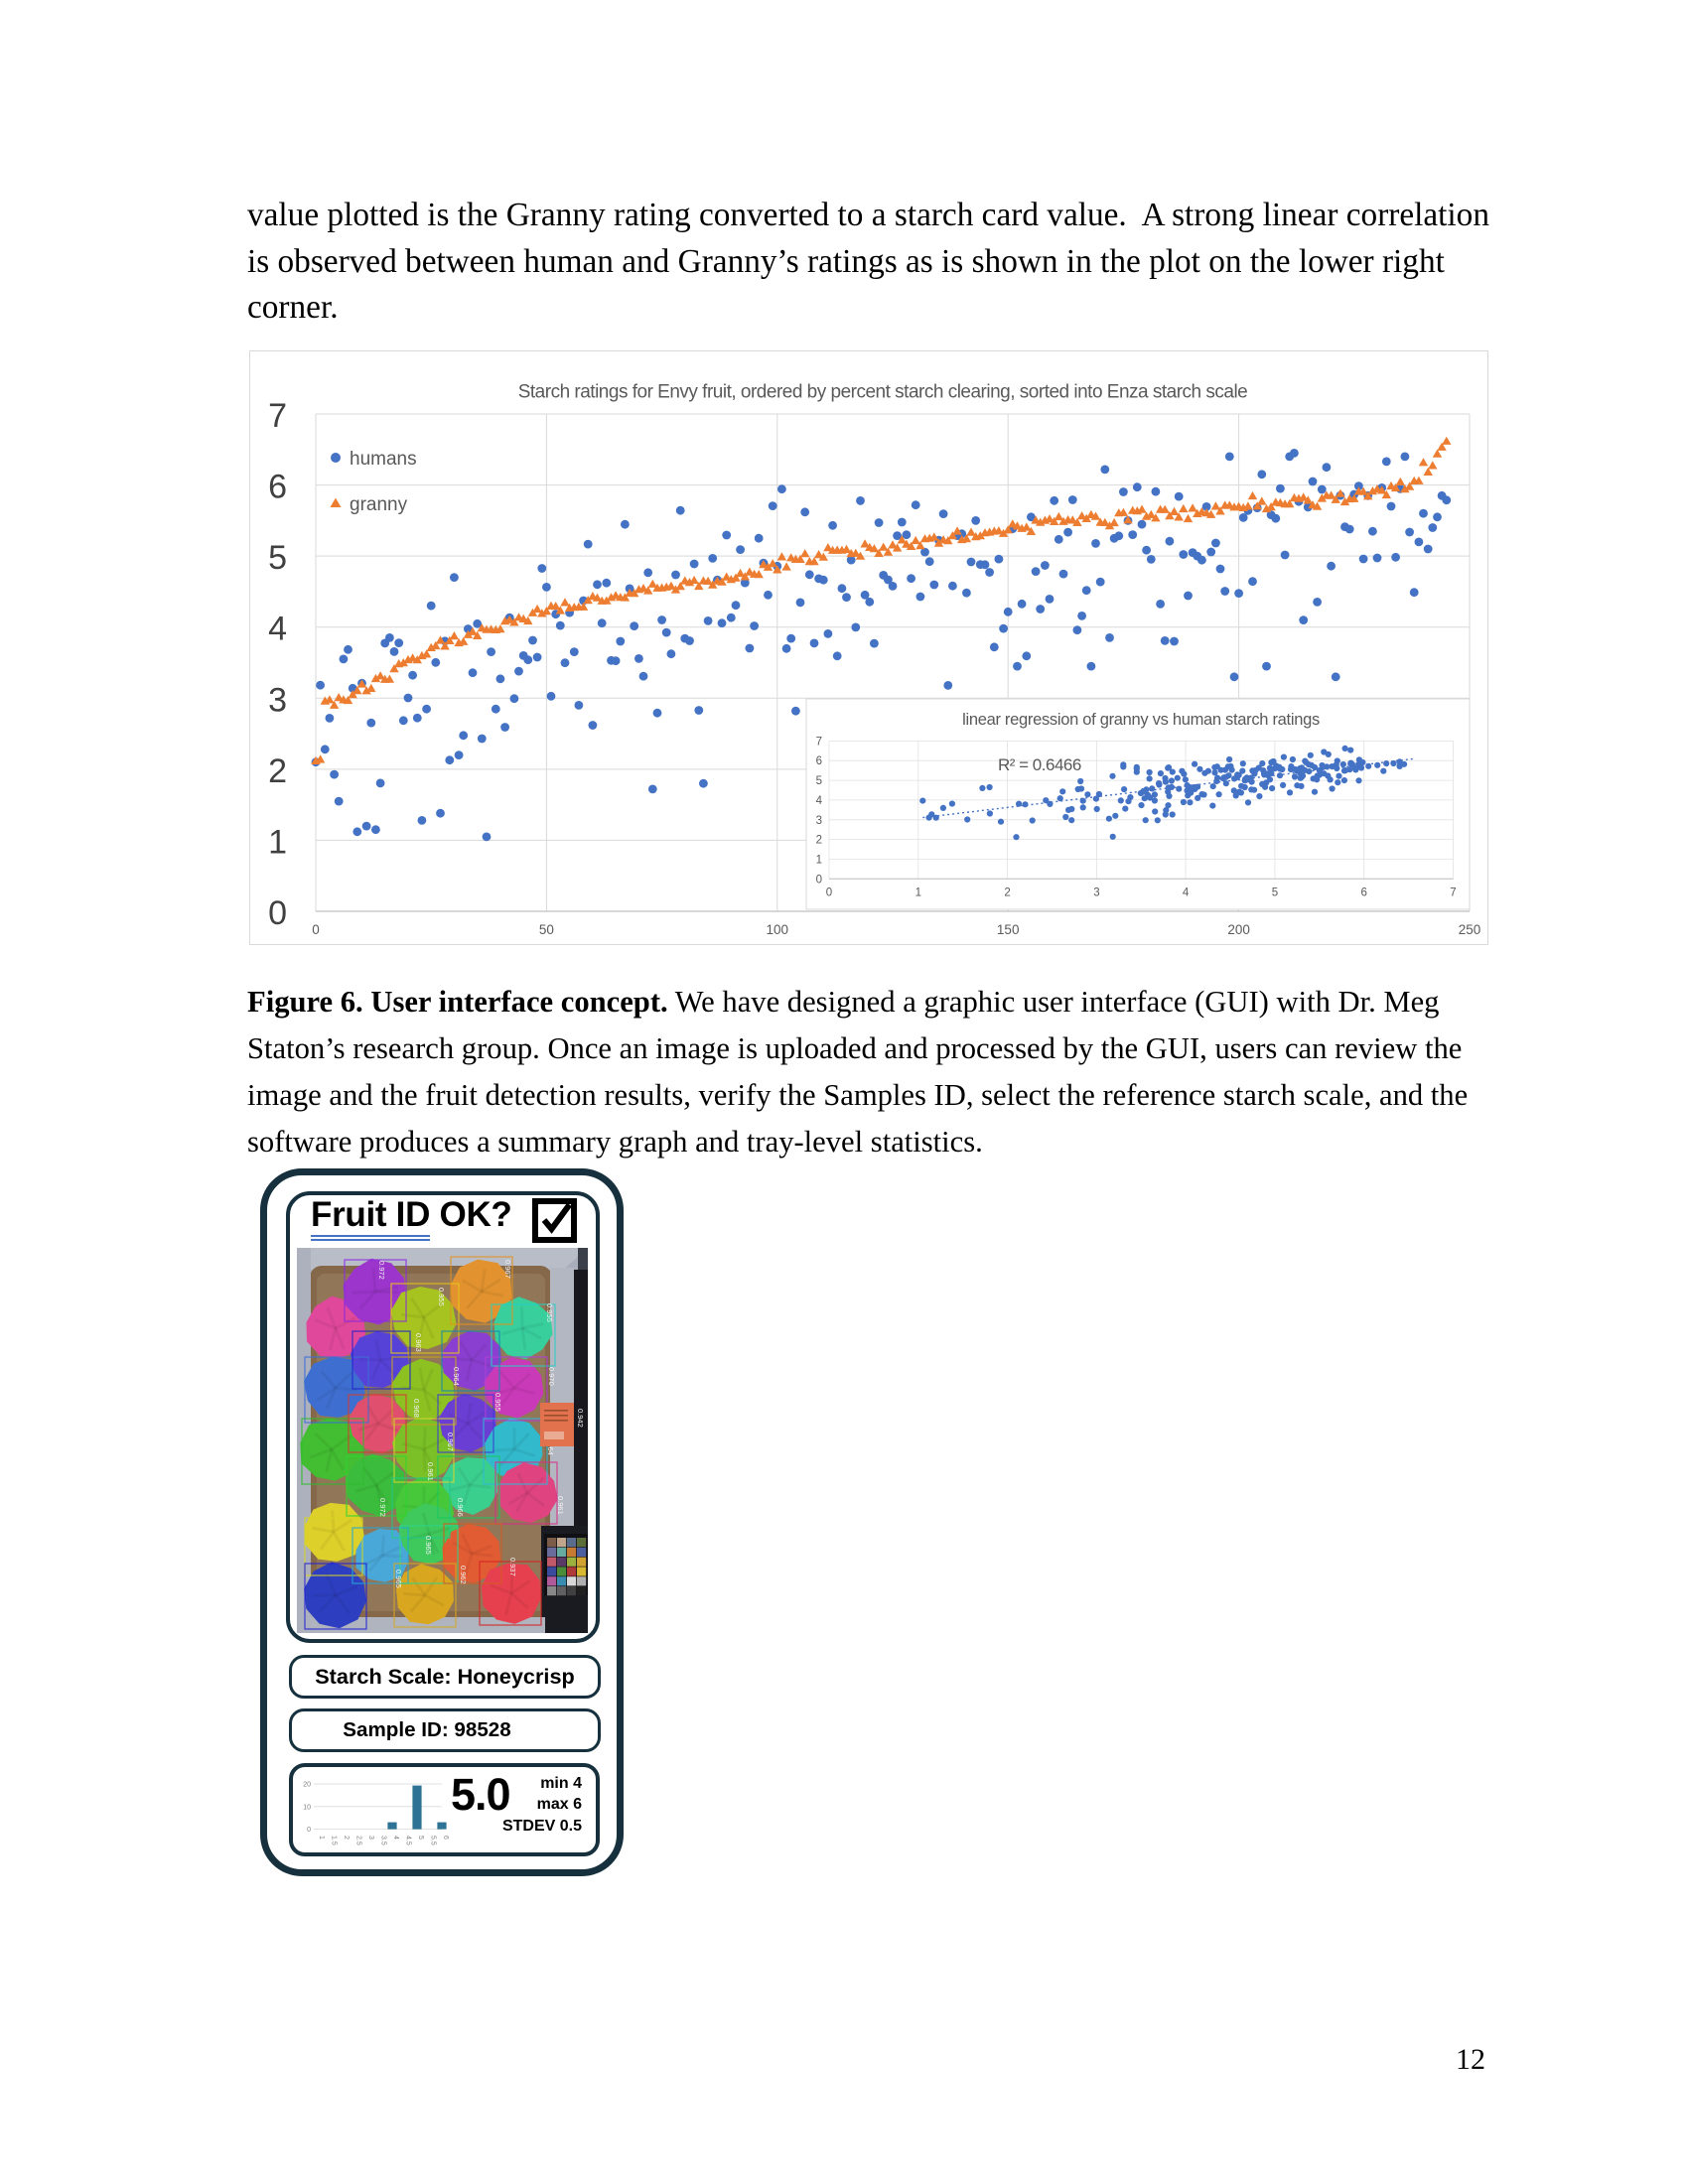  Describe the element at coordinates (1470, 929) in the screenshot. I see `svg-text: 250` at that location.